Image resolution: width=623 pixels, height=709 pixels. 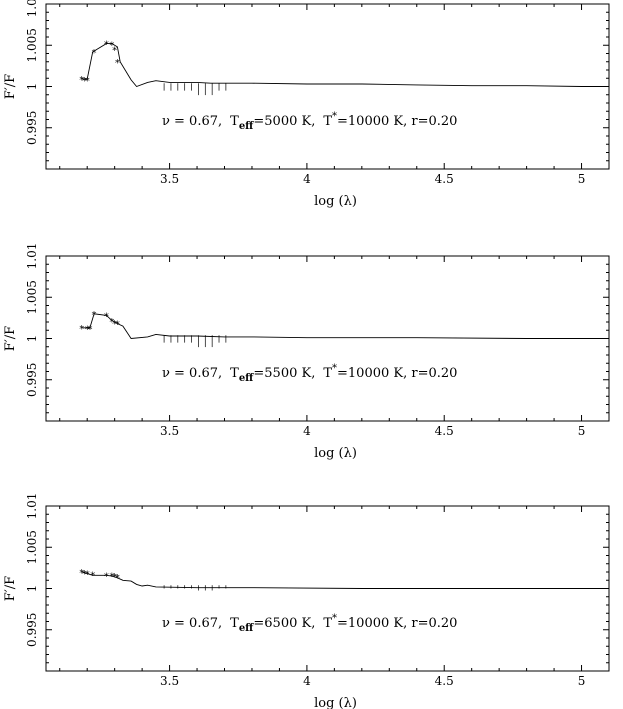 I want to click on annotation-teff-val: =6500 K,, so click(x=284, y=623).